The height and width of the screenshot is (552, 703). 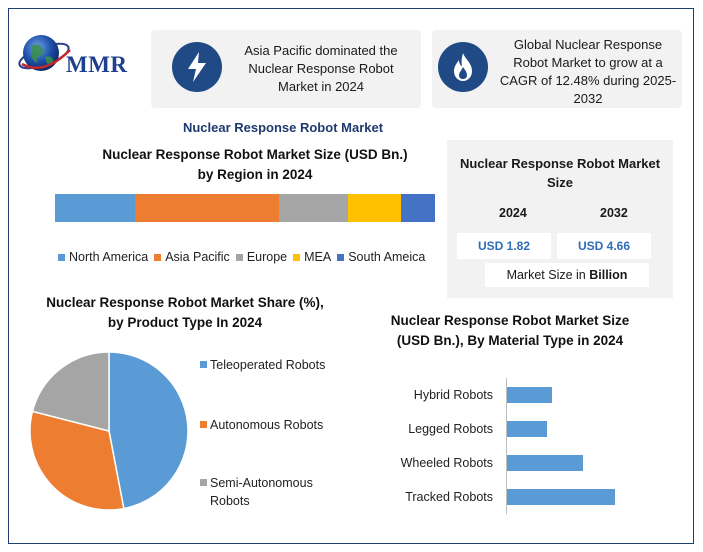 What do you see at coordinates (560, 173) in the screenshot?
I see `market-size-title: Nuclear Response Robot Market Size` at bounding box center [560, 173].